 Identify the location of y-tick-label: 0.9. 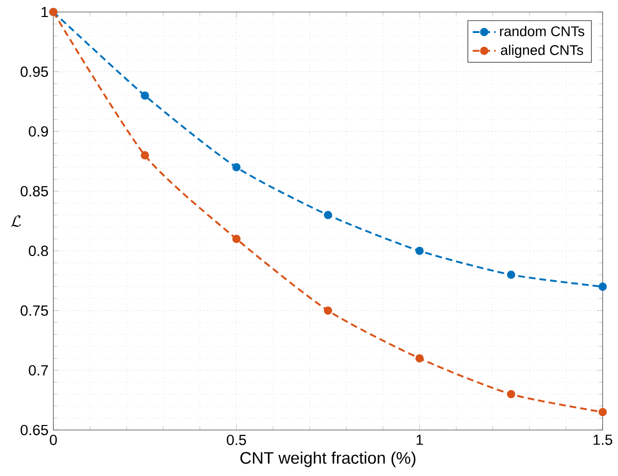
(38, 131).